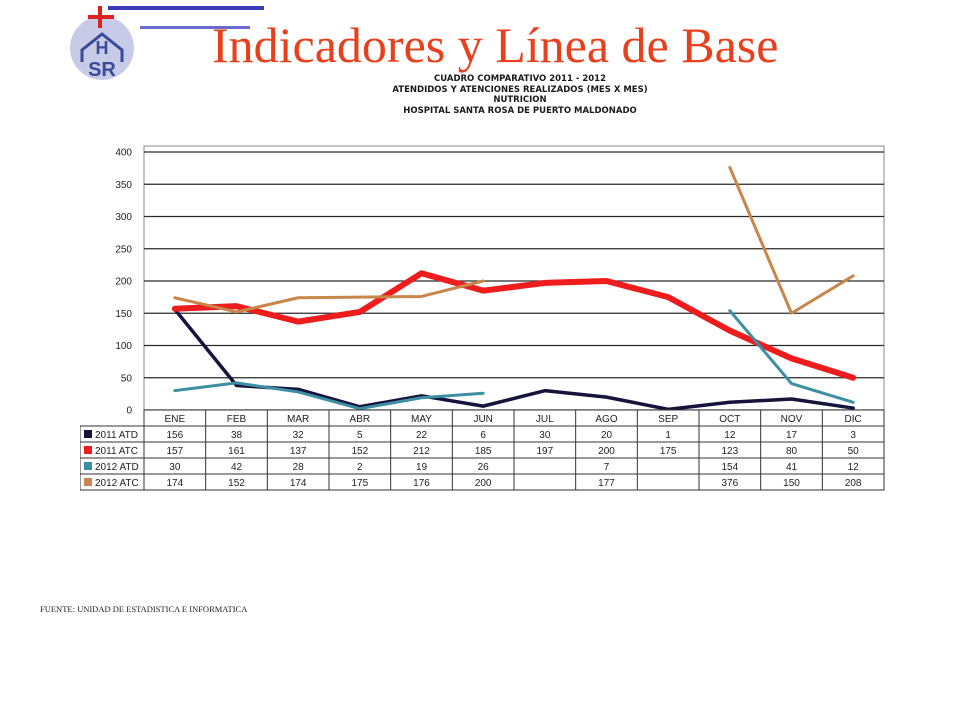 The image size is (960, 720). I want to click on data-label: 7, so click(607, 467).